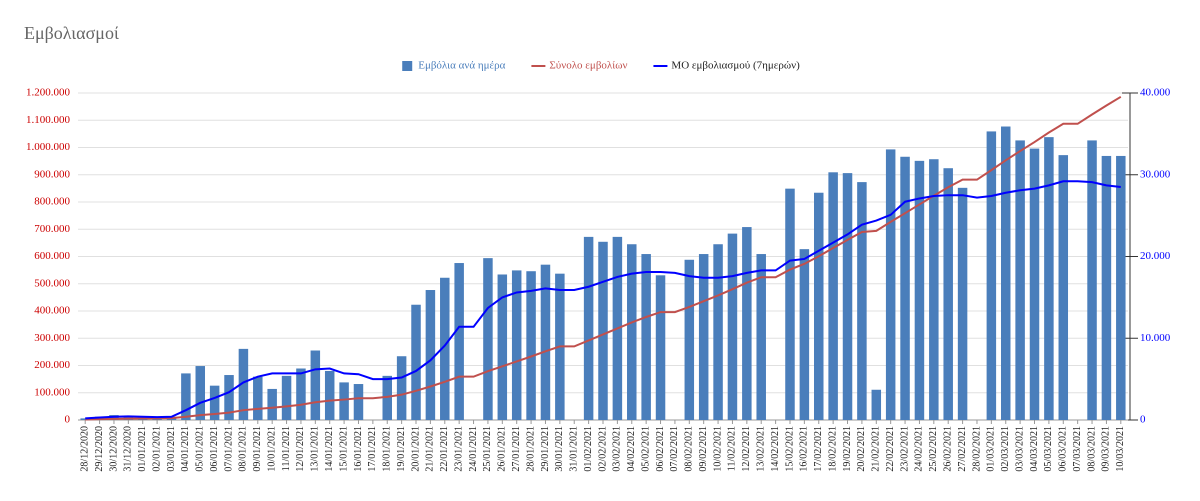 This screenshot has width=1200, height=501. Describe the element at coordinates (559, 449) in the screenshot. I see `x-tick-label: 30/01/2021` at that location.